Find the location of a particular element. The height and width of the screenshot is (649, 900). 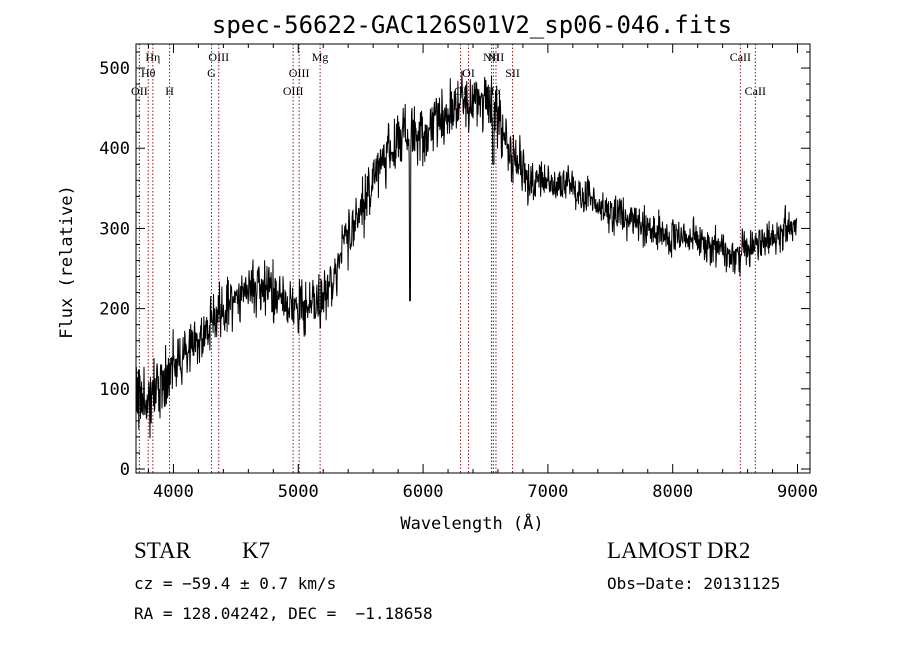

survey-name: LAMOST DR2 is located at coordinates (679, 550).